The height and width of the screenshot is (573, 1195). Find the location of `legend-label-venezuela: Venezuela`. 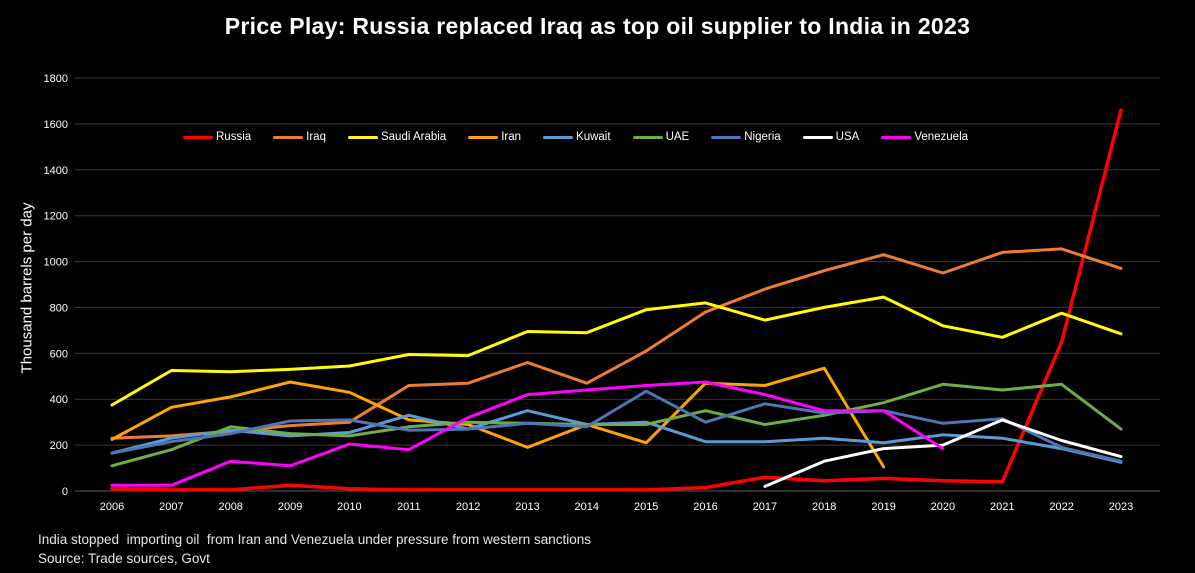

legend-label-venezuela: Venezuela is located at coordinates (941, 137).